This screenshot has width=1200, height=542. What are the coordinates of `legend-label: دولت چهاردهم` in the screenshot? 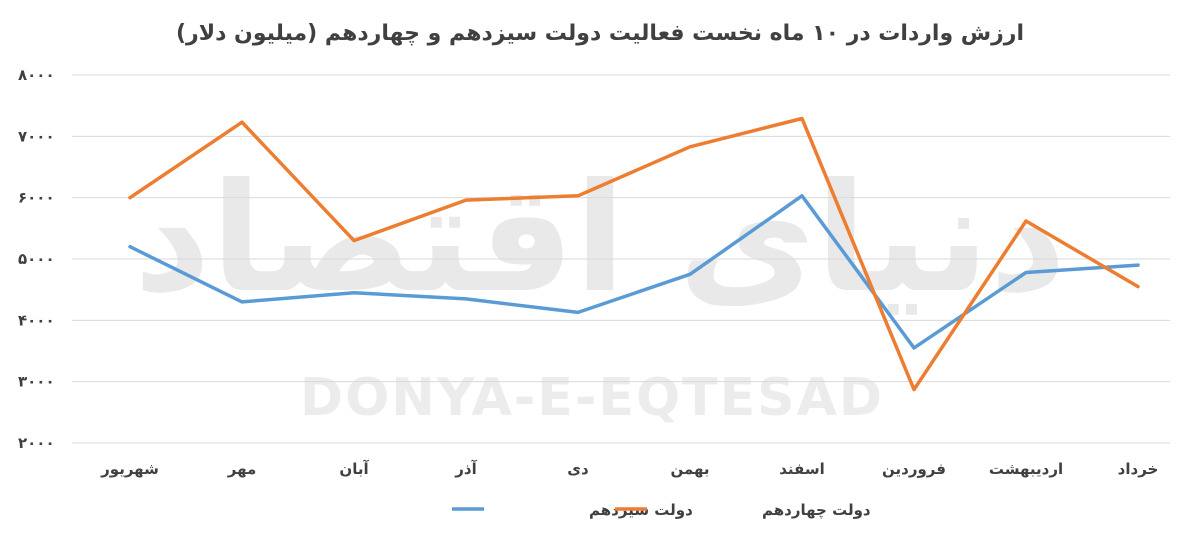 It's located at (816, 510).